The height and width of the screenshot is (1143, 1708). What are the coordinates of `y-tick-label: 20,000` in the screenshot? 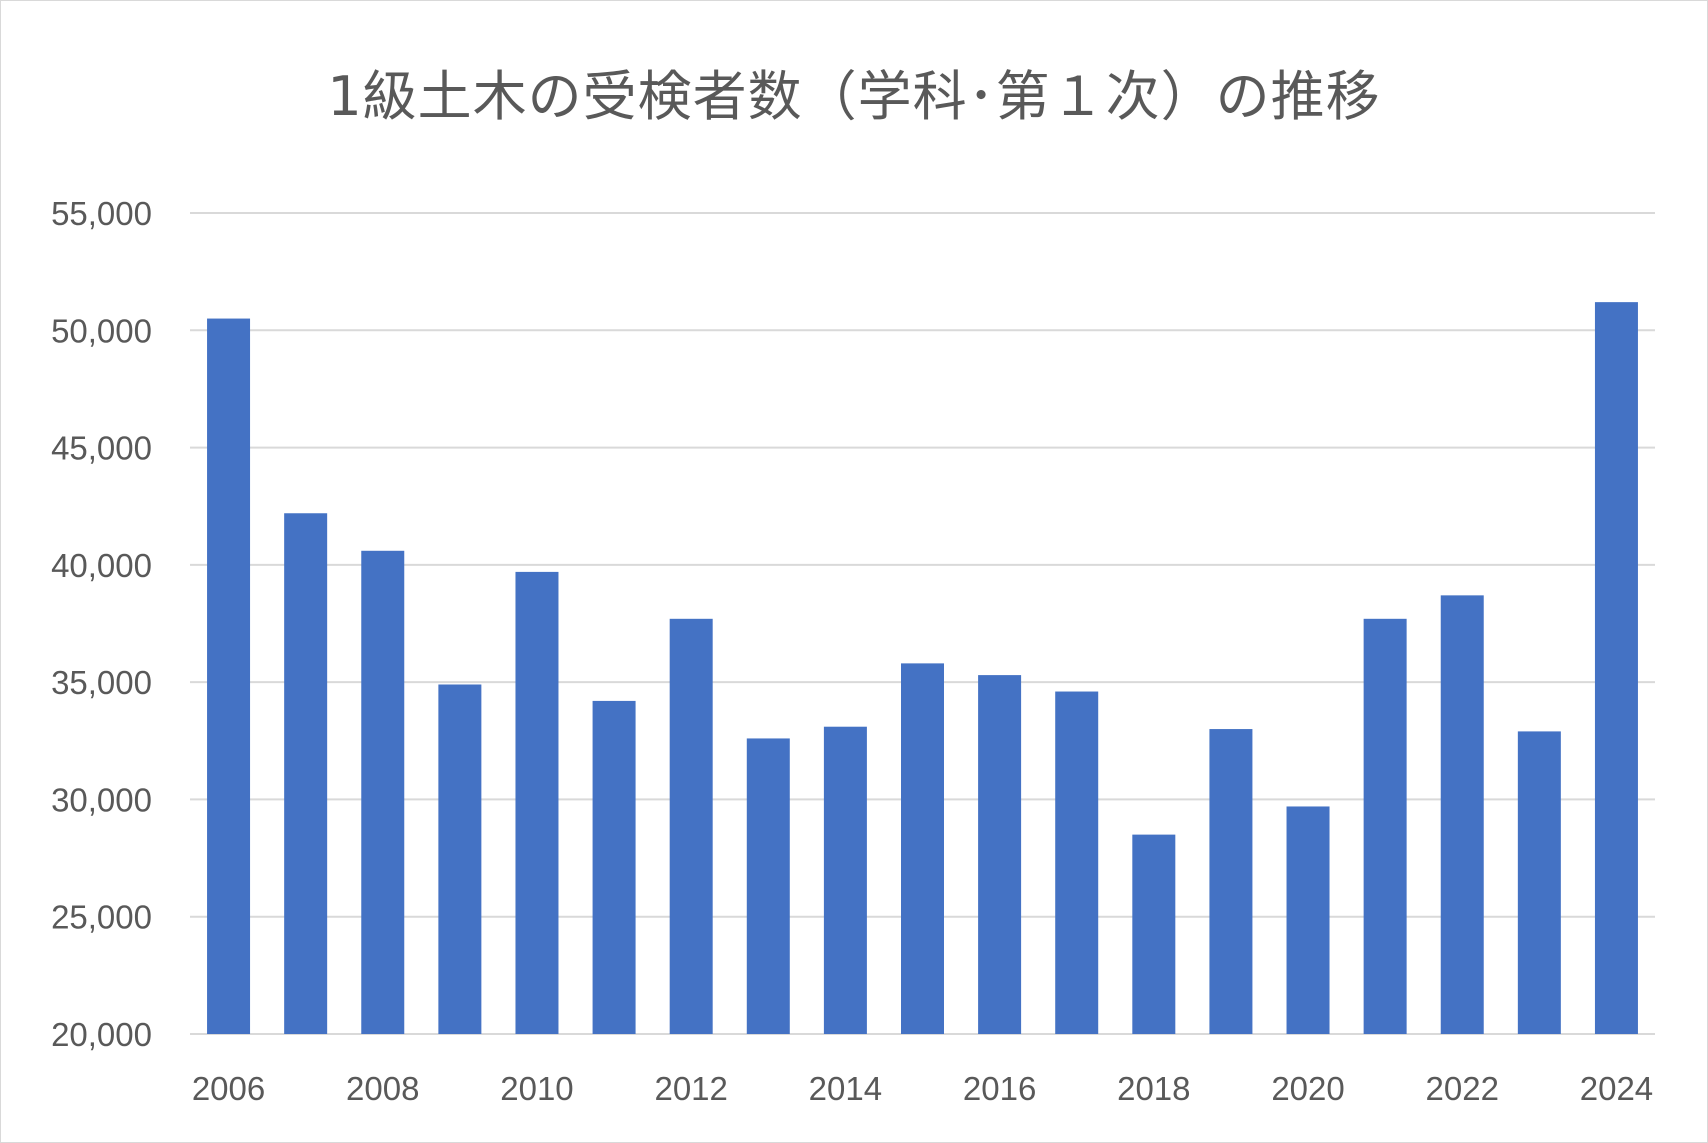 It's located at (101, 1034).